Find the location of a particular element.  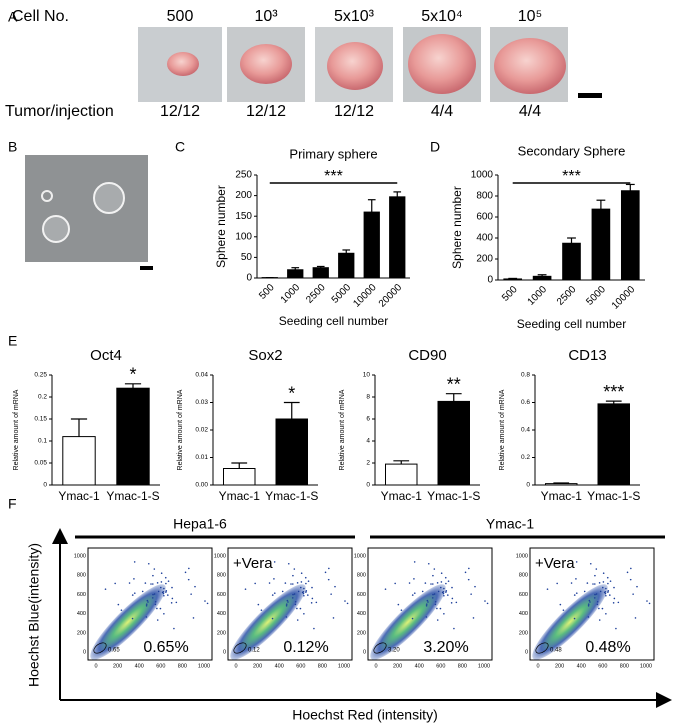

x-tick-label: 5000 is located at coordinates (596, 296).